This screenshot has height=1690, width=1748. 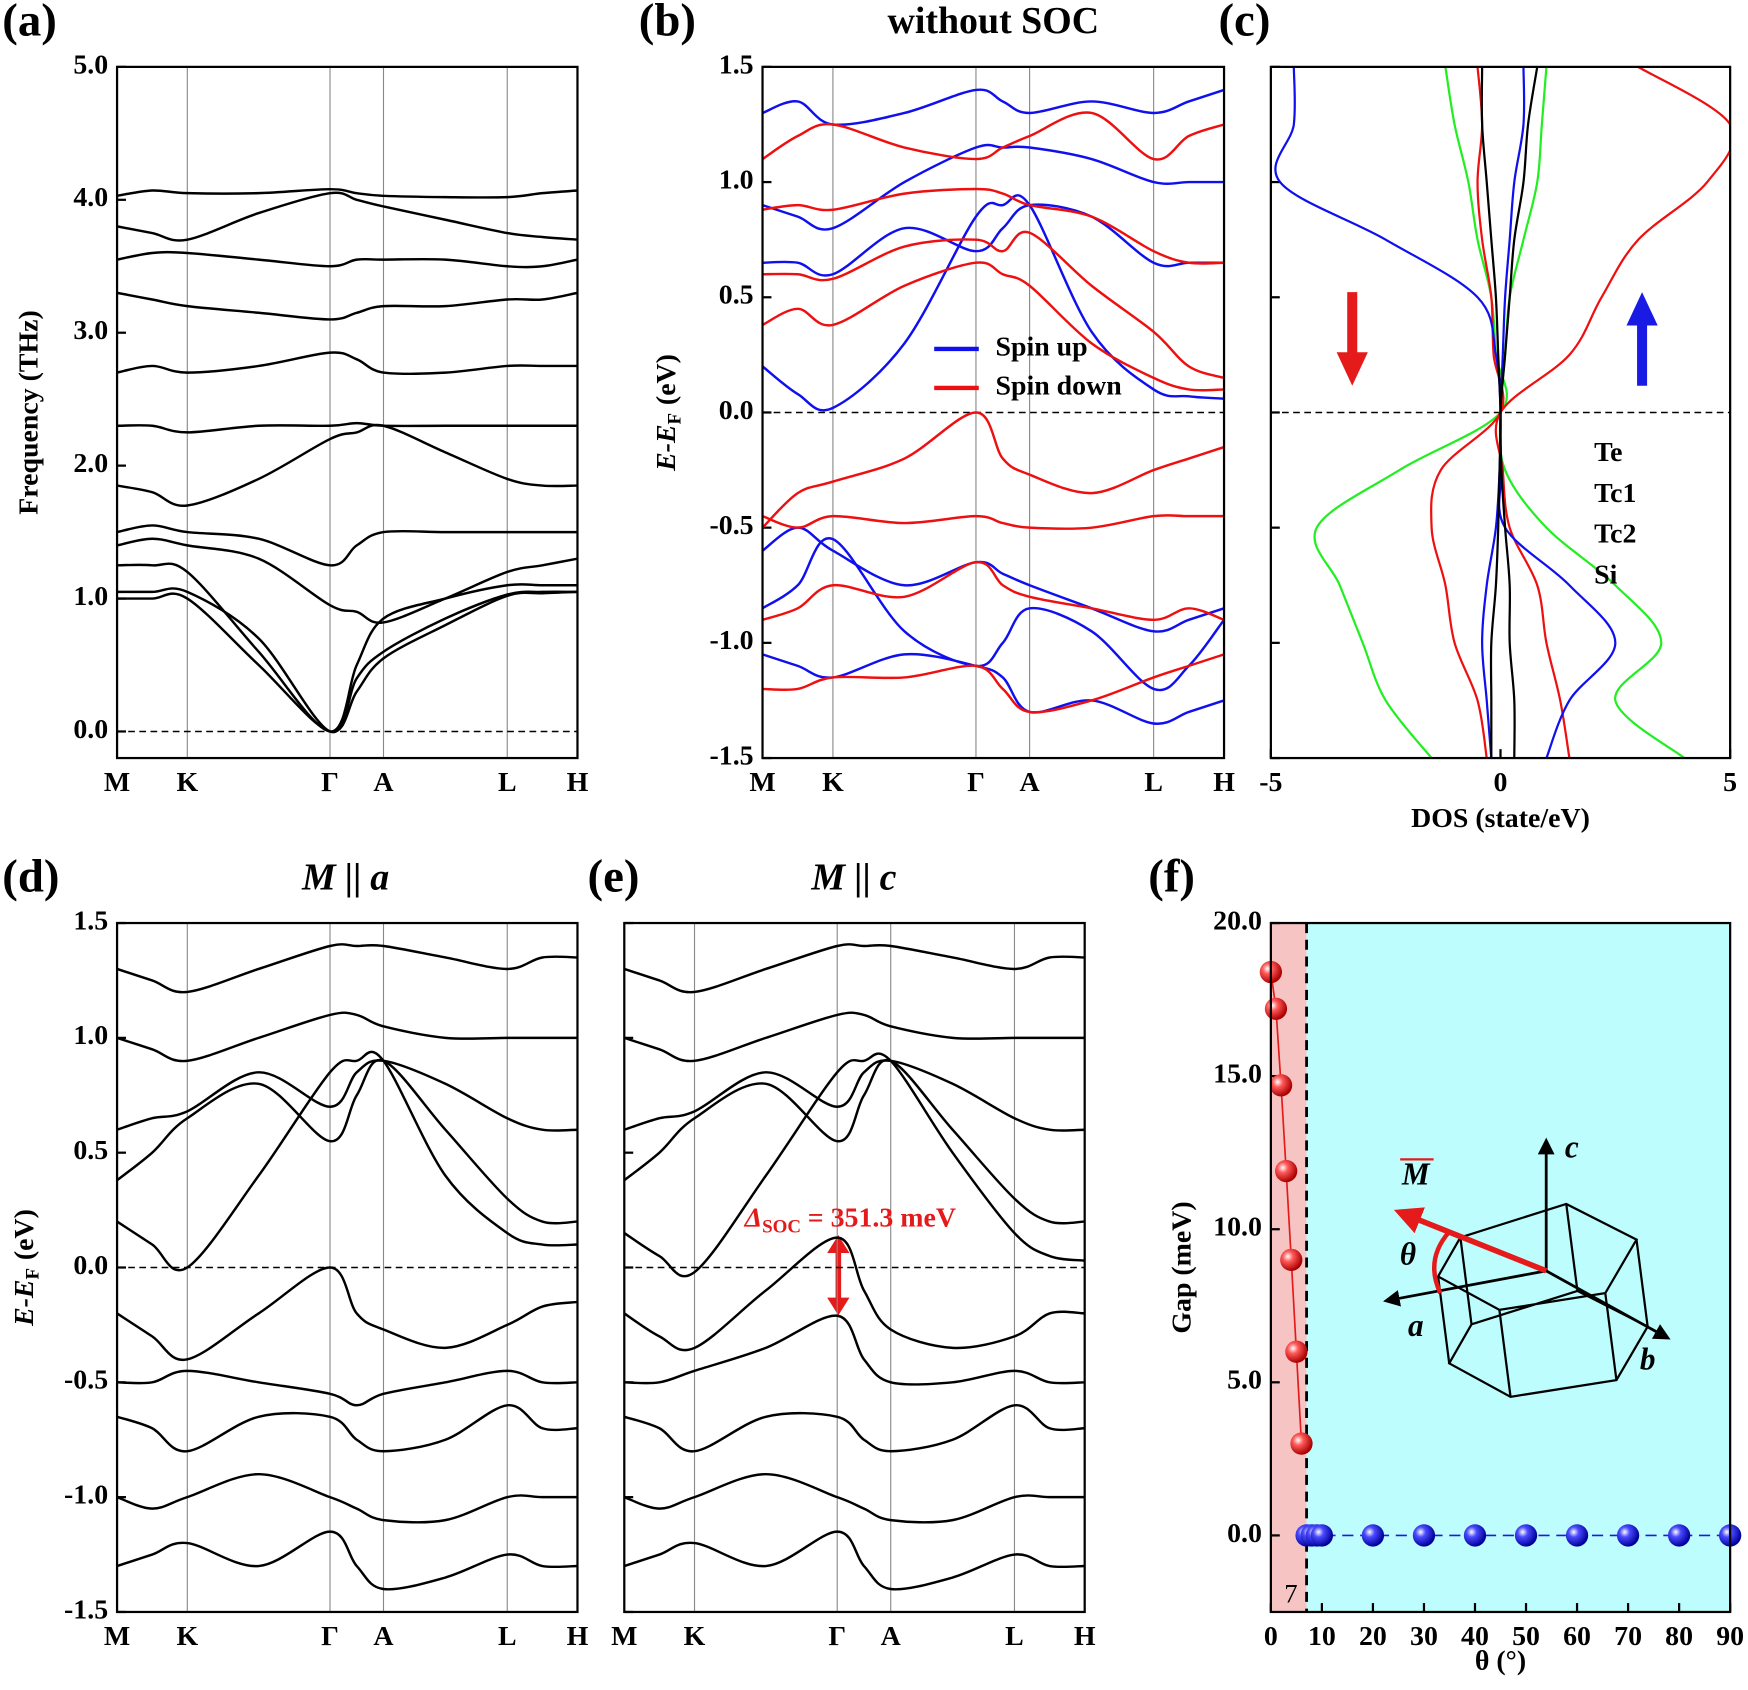 What do you see at coordinates (1042, 346) in the screenshot?
I see `legend-label: Spin up` at bounding box center [1042, 346].